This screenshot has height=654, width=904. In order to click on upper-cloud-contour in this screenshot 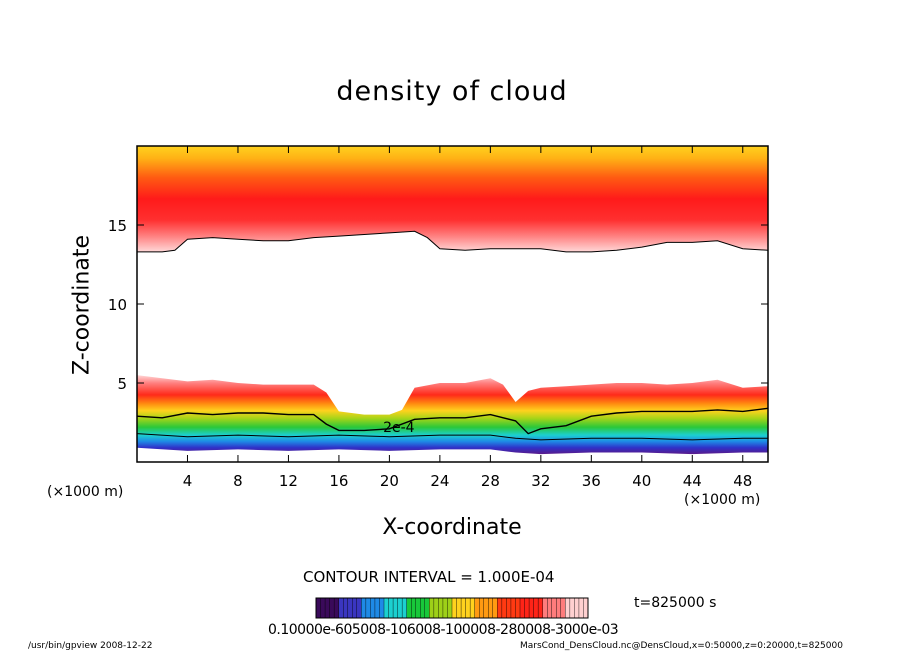, I will do `click(452, 241)`.